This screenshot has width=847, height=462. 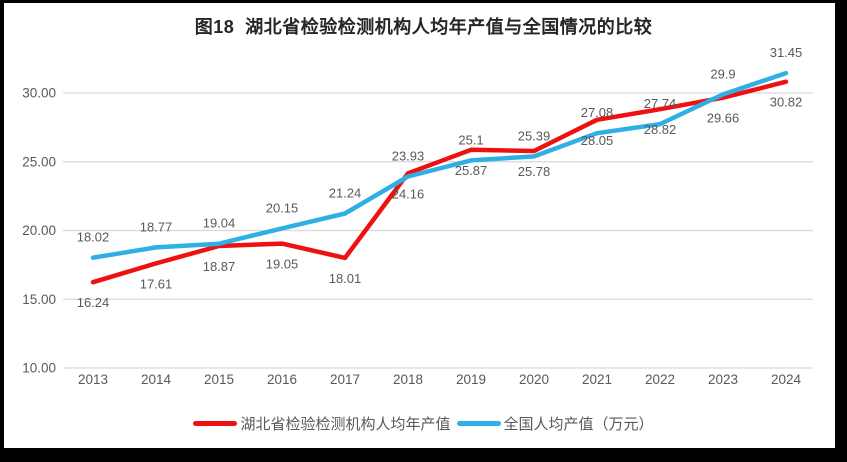 I want to click on national-data-label: 18.02, so click(x=93, y=237).